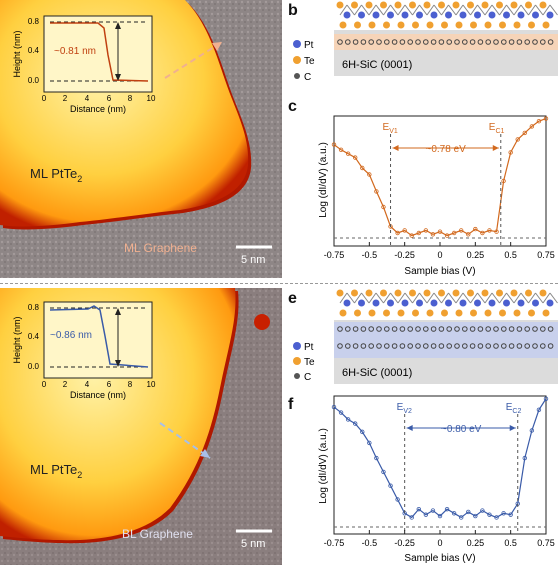  What do you see at coordinates (151, 98) in the screenshot?
I see `xtick: 10` at bounding box center [151, 98].